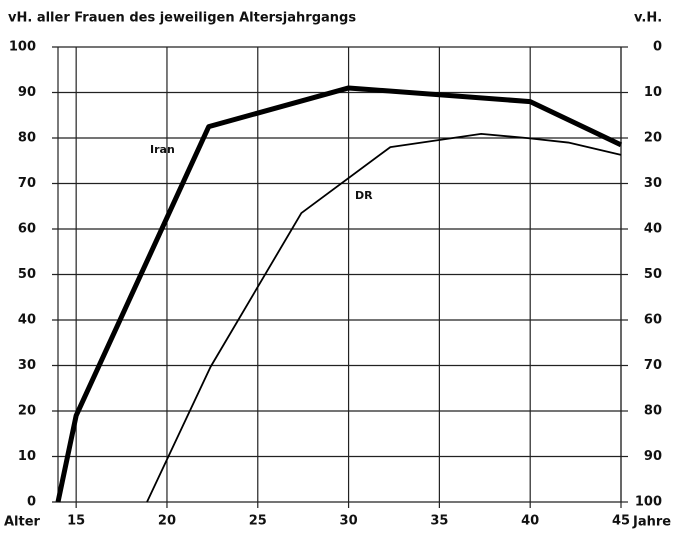 This screenshot has height=536, width=676. What do you see at coordinates (653, 274) in the screenshot?
I see `y2-tick-label: 50` at bounding box center [653, 274].